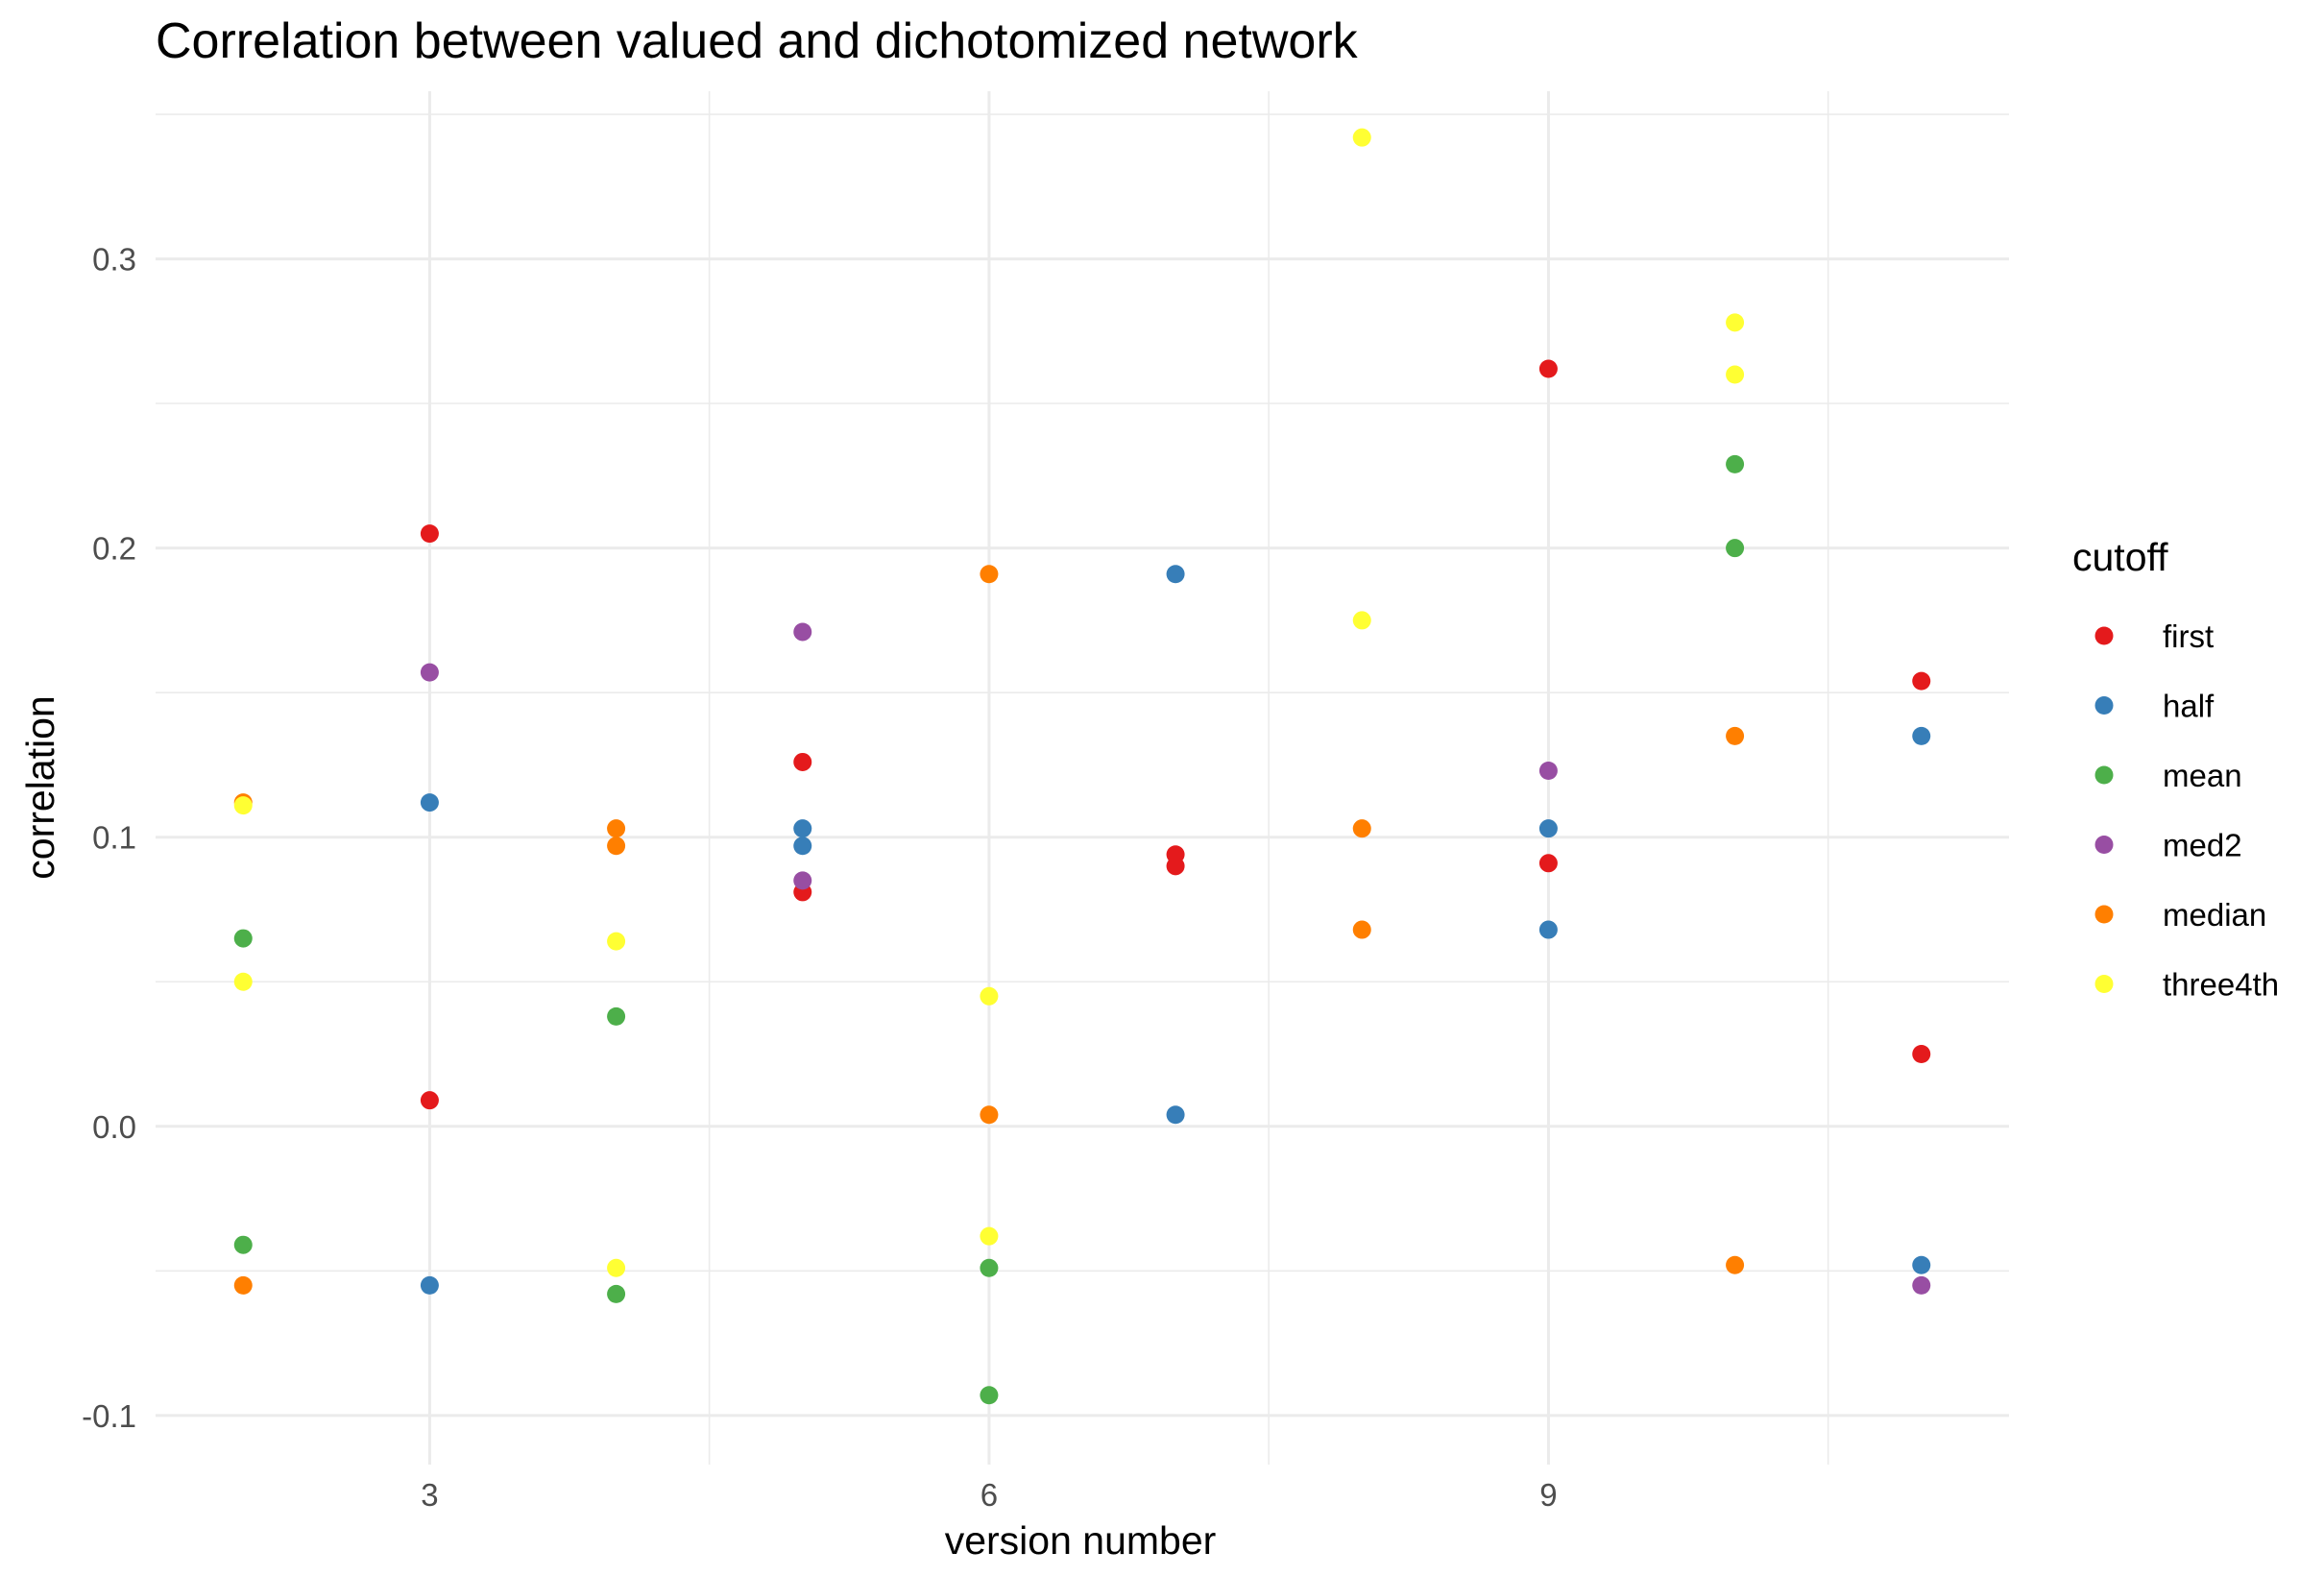 The width and height of the screenshot is (2324, 1576). Describe the element at coordinates (2104, 775) in the screenshot. I see `legend-key-mean` at that location.